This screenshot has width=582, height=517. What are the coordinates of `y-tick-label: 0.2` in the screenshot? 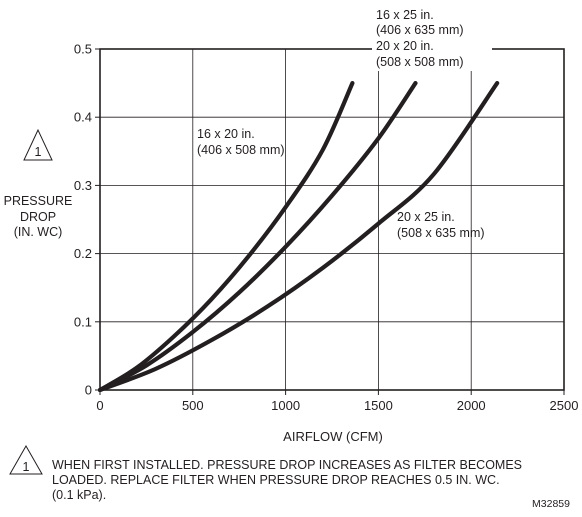 It's located at (83, 253).